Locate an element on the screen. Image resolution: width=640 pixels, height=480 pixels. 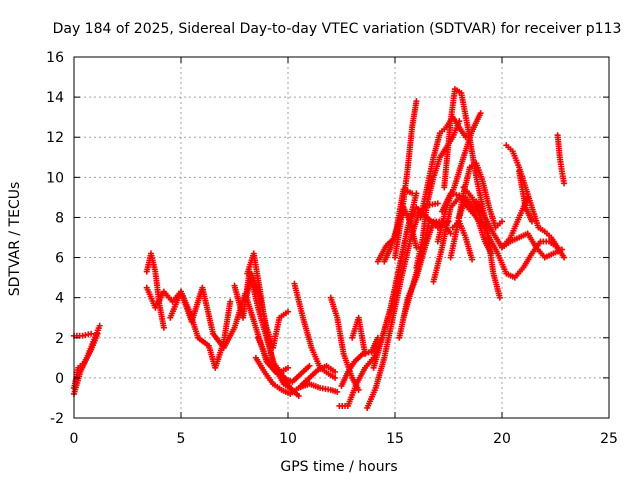
x-tick-label: 20 is located at coordinates (502, 439).